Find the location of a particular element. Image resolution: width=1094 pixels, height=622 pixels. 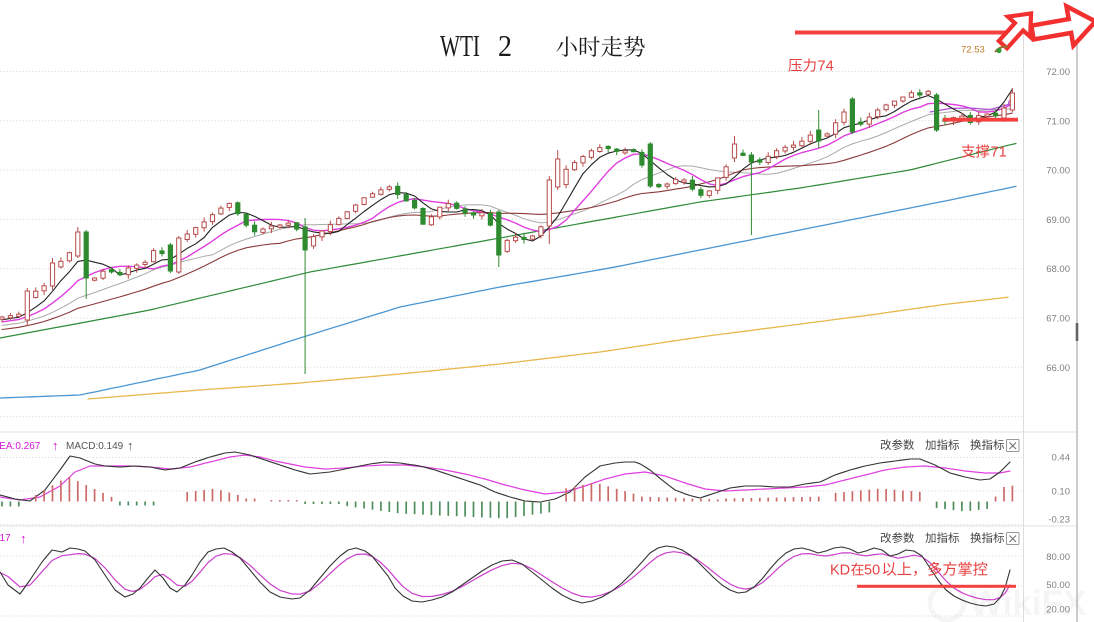

svg-text: 50.00 is located at coordinates (1058, 585).